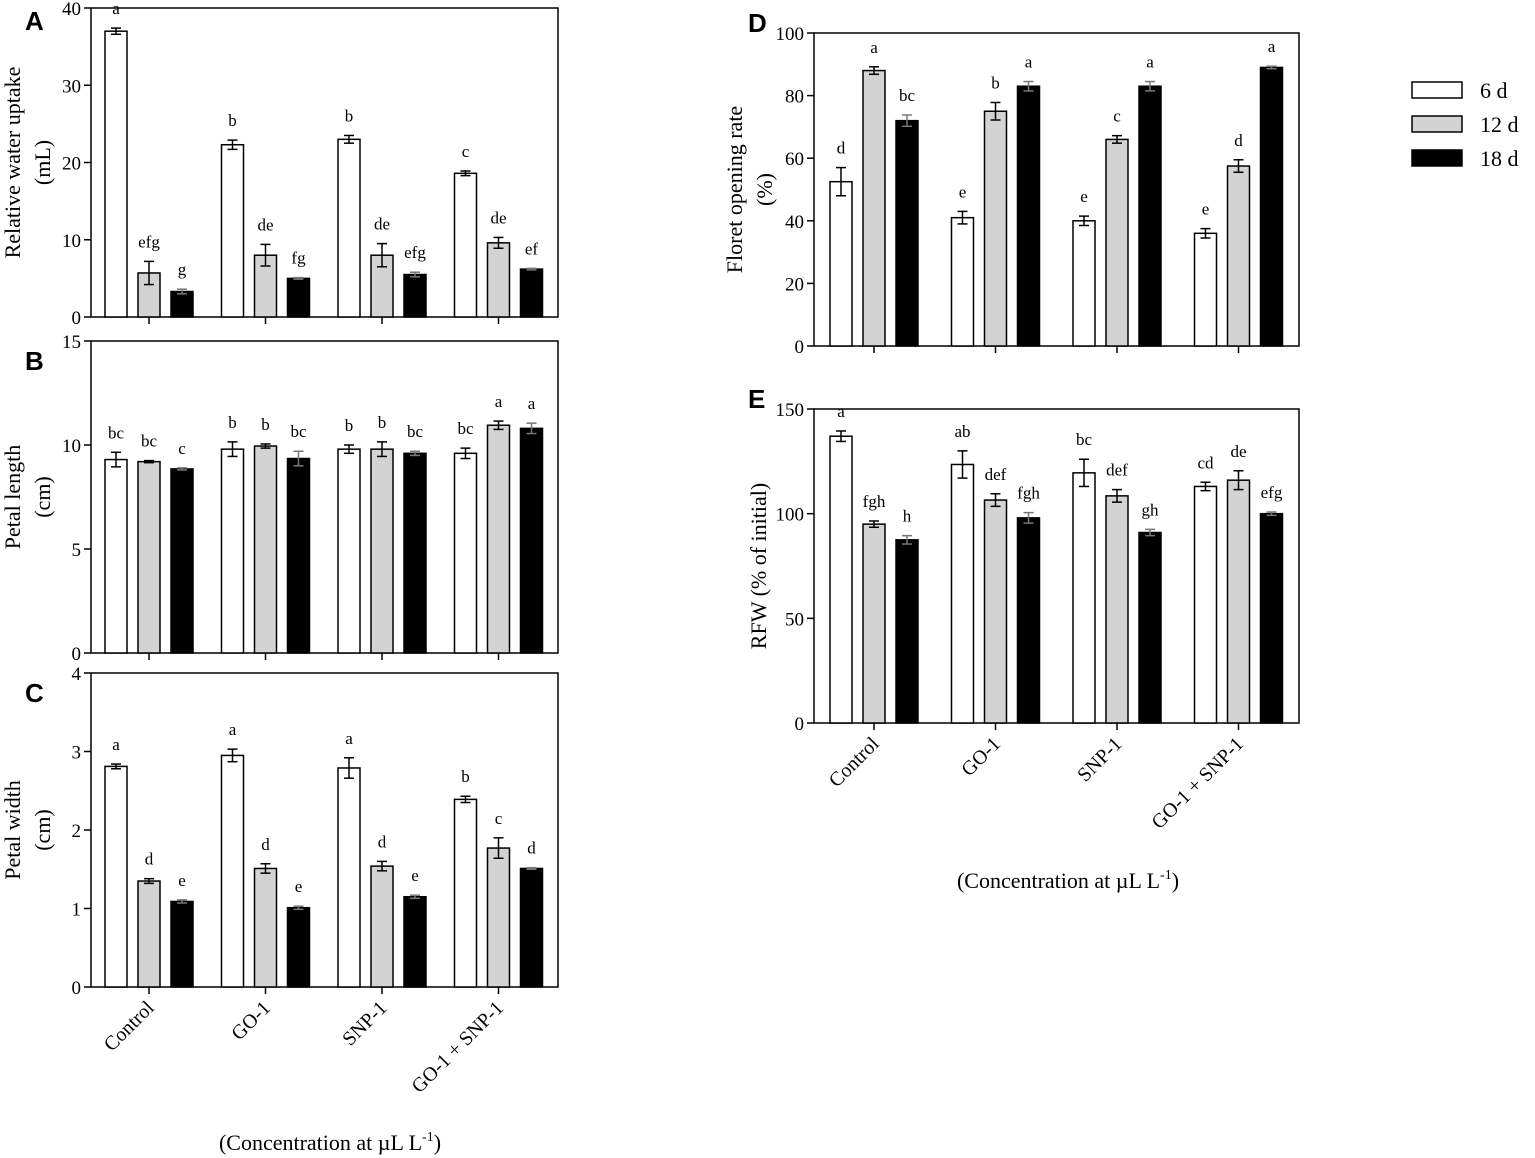  I want to click on panel-letter-d: D, so click(757, 23).